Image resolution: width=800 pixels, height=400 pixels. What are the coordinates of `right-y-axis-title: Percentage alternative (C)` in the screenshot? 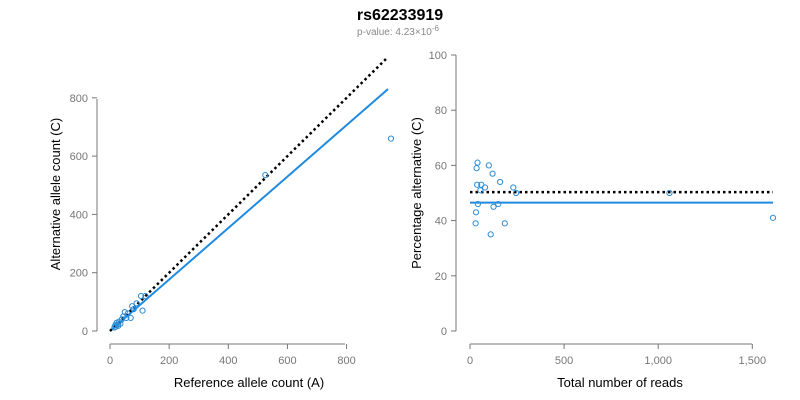 It's located at (416, 193).